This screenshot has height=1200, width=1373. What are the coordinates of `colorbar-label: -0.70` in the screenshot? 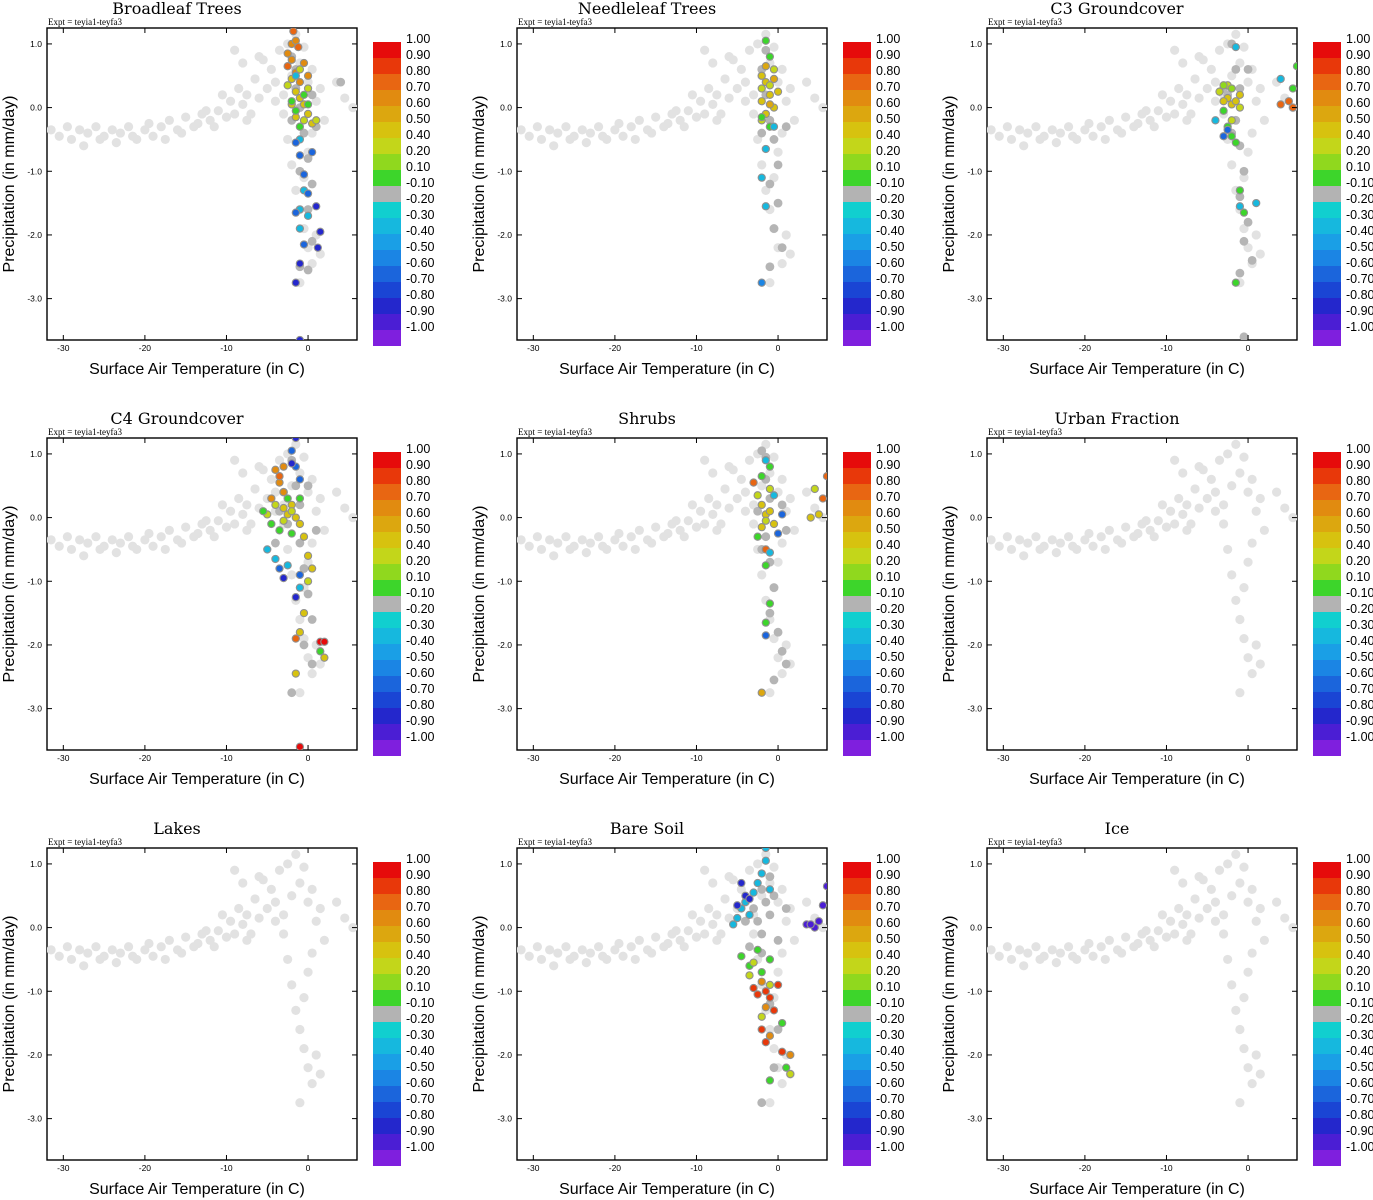 It's located at (1359, 689).